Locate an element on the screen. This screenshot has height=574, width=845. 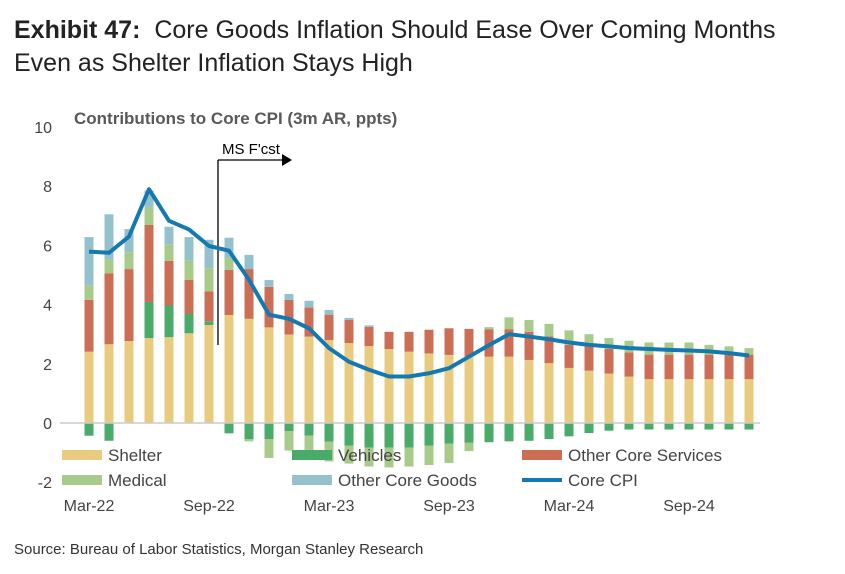
legend-label: Vehicles is located at coordinates (369, 455).